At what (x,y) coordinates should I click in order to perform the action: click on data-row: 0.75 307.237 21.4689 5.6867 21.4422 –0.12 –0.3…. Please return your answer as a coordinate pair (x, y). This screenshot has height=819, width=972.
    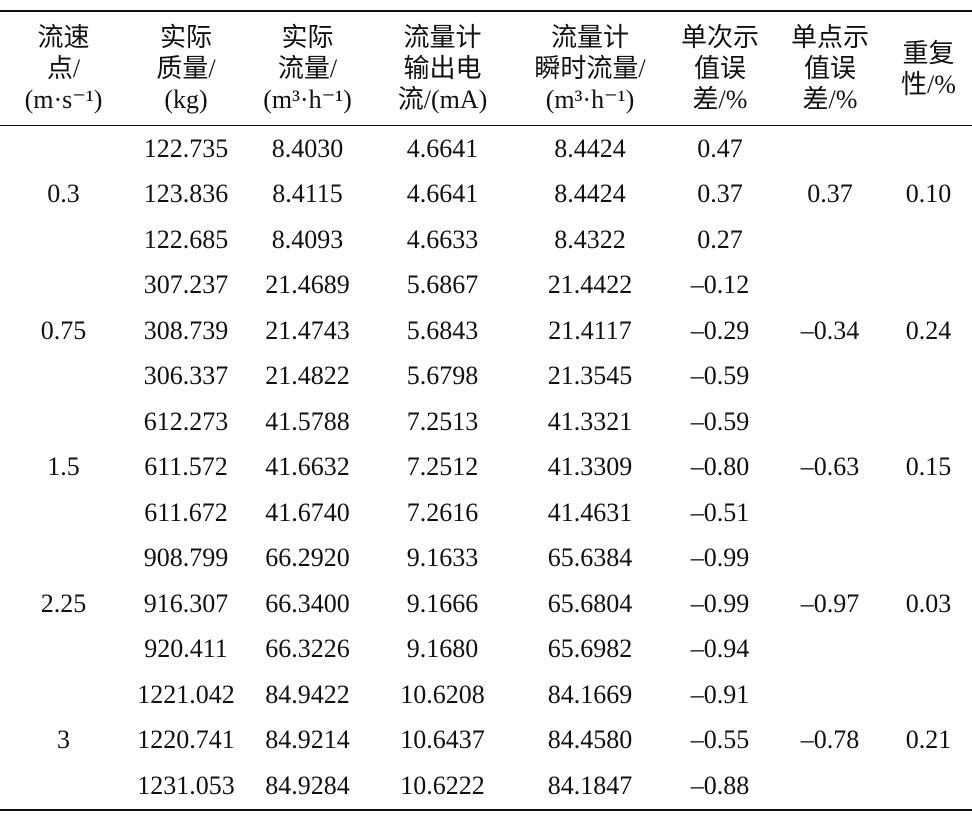
    Looking at the image, I should click on (486, 304).